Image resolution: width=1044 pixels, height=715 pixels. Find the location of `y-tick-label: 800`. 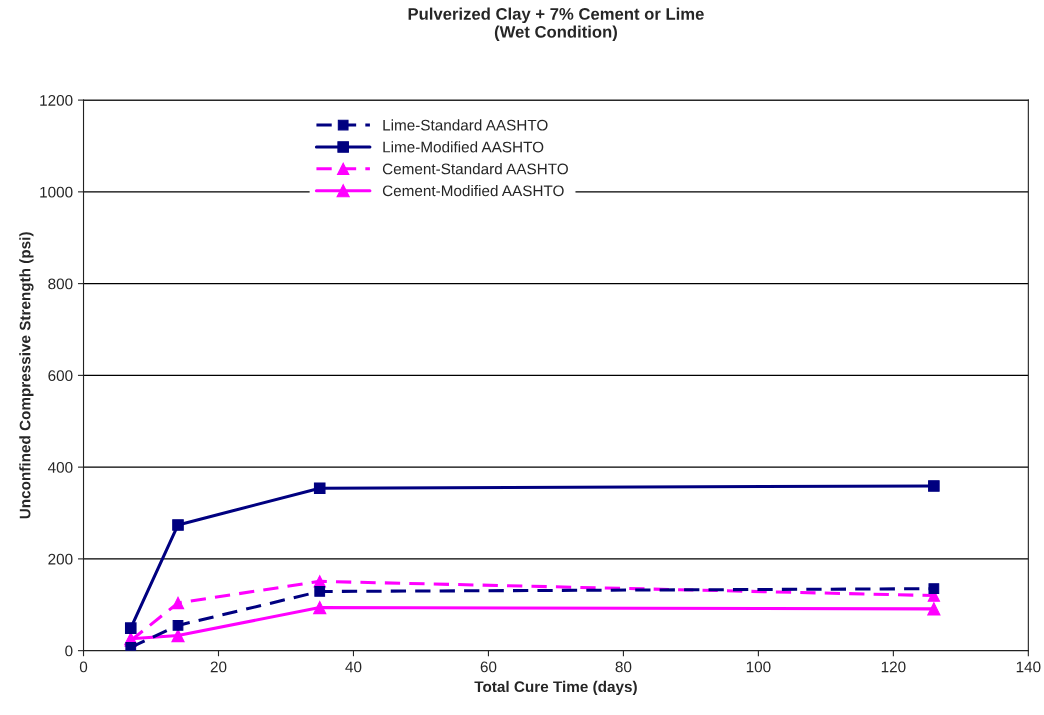

y-tick-label: 800 is located at coordinates (60, 284).